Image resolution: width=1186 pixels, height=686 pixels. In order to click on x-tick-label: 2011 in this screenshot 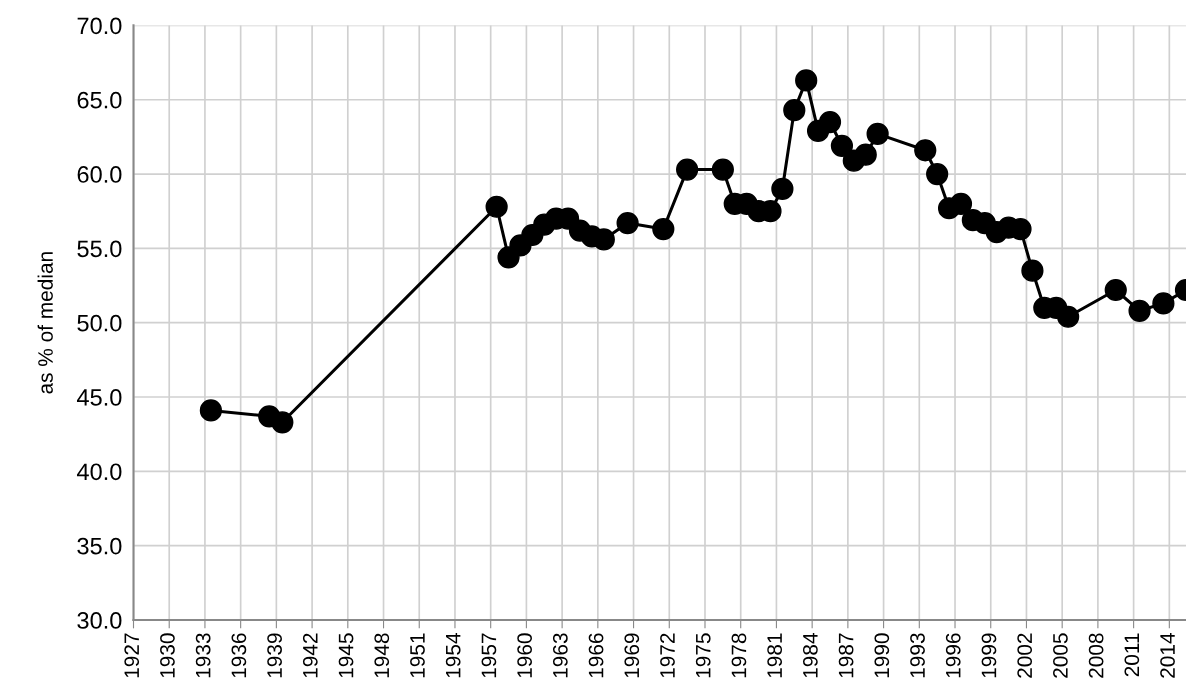, I will do `click(1132, 655)`.